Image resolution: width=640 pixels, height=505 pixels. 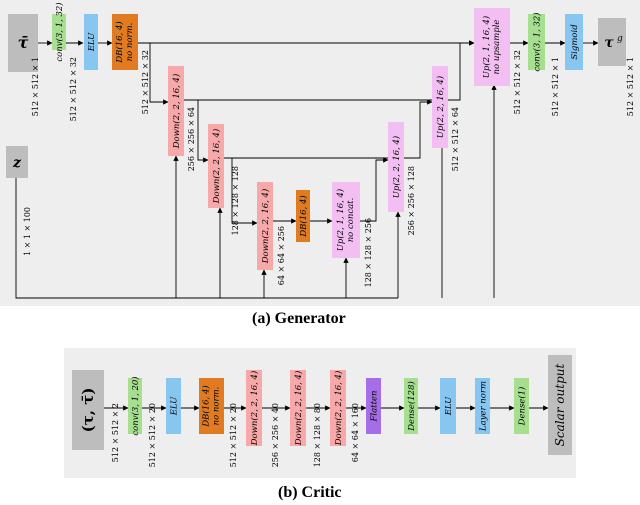 I want to click on z-input: z, so click(x=17, y=162).